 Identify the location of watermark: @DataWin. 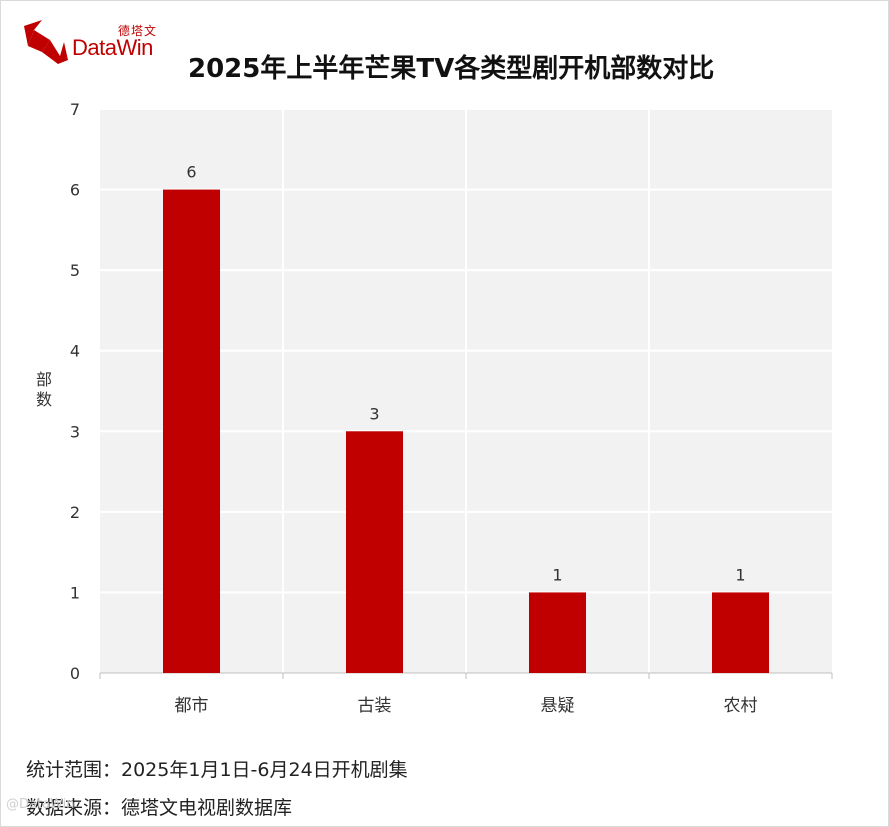
(40, 804).